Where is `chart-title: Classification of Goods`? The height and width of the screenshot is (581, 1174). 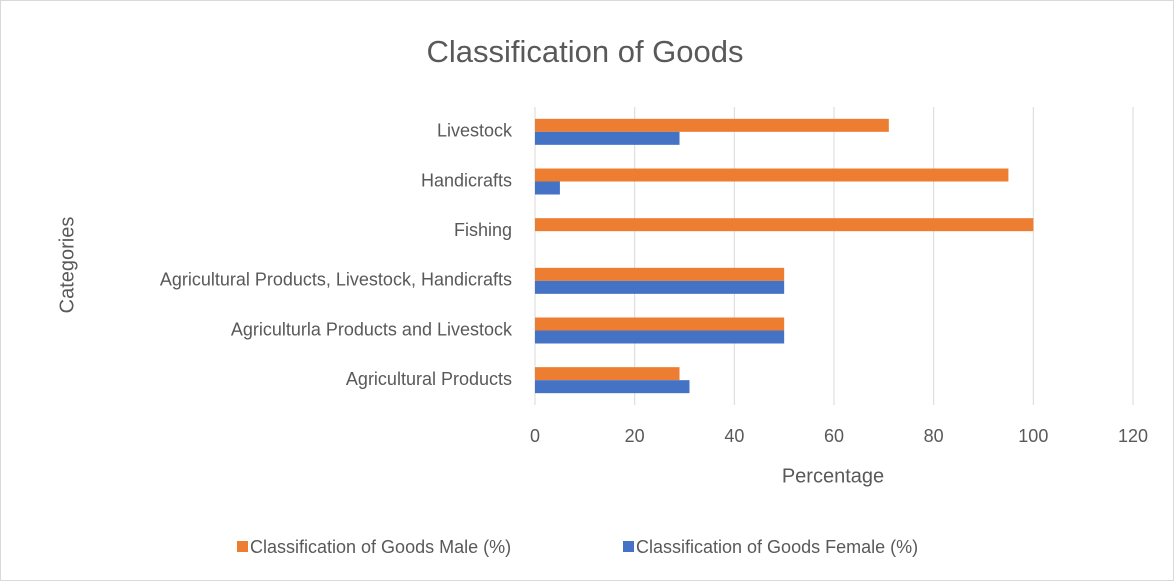 chart-title: Classification of Goods is located at coordinates (584, 51).